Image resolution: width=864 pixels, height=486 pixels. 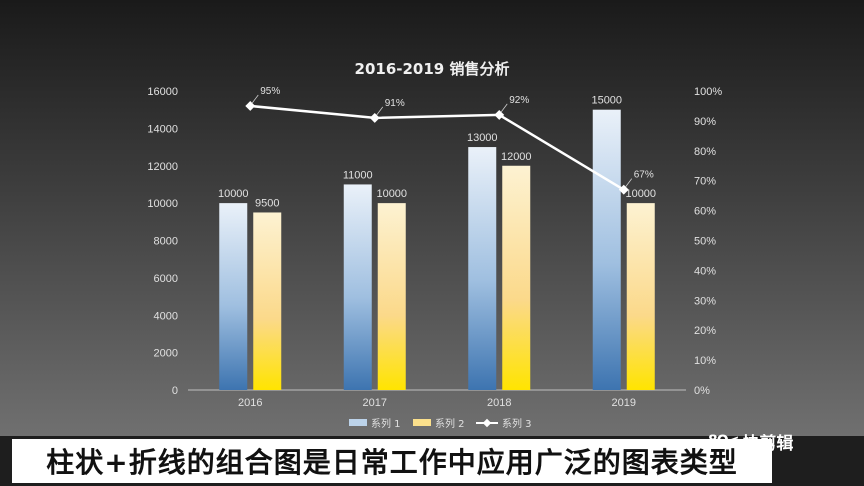 What do you see at coordinates (267, 203) in the screenshot?
I see `bar-data-label: 9500` at bounding box center [267, 203].